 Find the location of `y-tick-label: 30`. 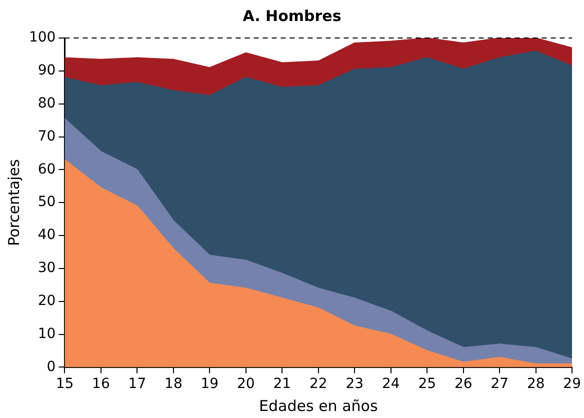

y-tick-label: 30 is located at coordinates (47, 268).